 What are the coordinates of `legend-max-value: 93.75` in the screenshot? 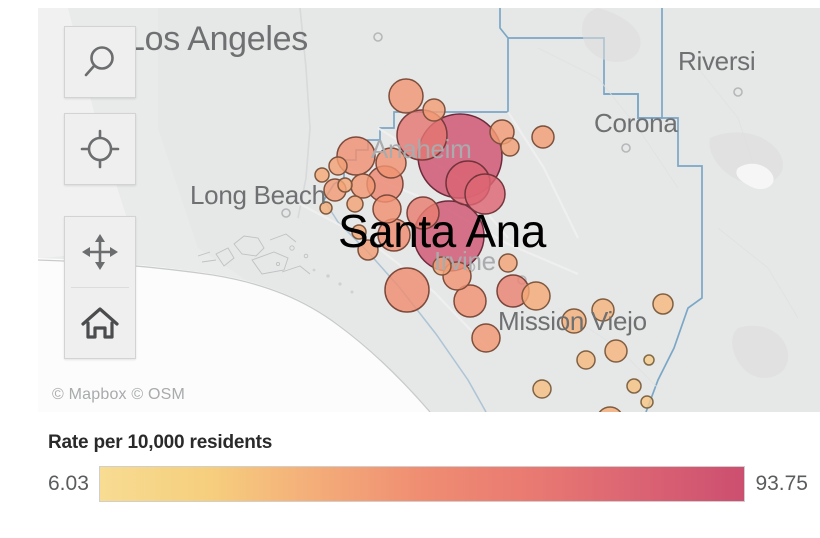 It's located at (781, 483).